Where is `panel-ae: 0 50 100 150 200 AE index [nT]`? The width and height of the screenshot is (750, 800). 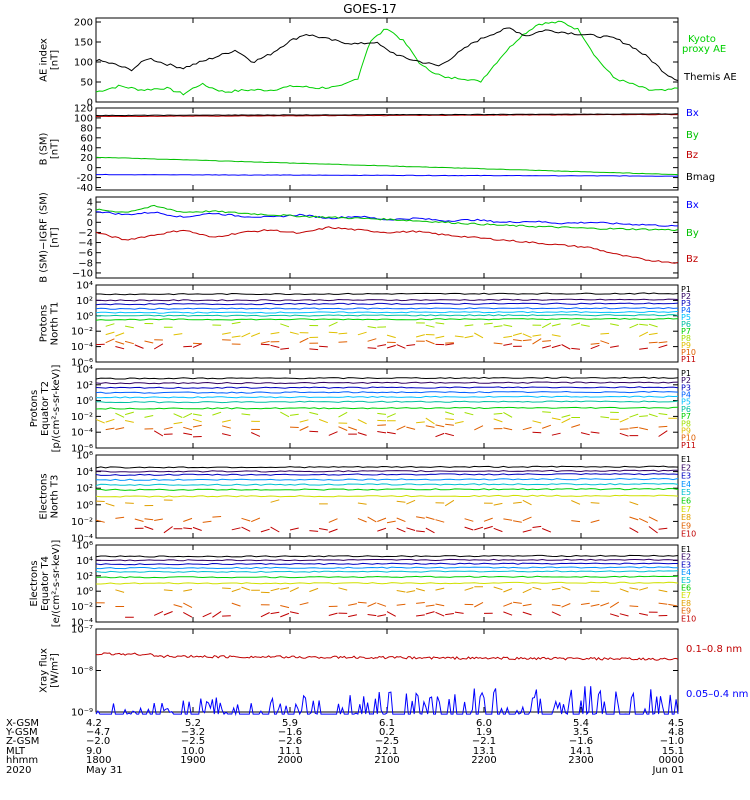
panel-ae: 0 50 100 150 200 AE index [nT] is located at coordinates (359, 63).